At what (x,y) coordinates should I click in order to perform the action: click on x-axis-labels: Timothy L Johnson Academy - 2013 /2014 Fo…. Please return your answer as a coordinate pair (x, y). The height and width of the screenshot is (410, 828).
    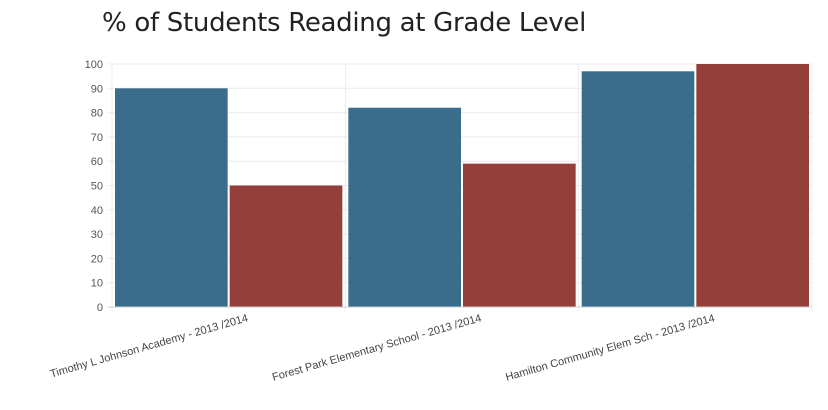
    Looking at the image, I should click on (382, 347).